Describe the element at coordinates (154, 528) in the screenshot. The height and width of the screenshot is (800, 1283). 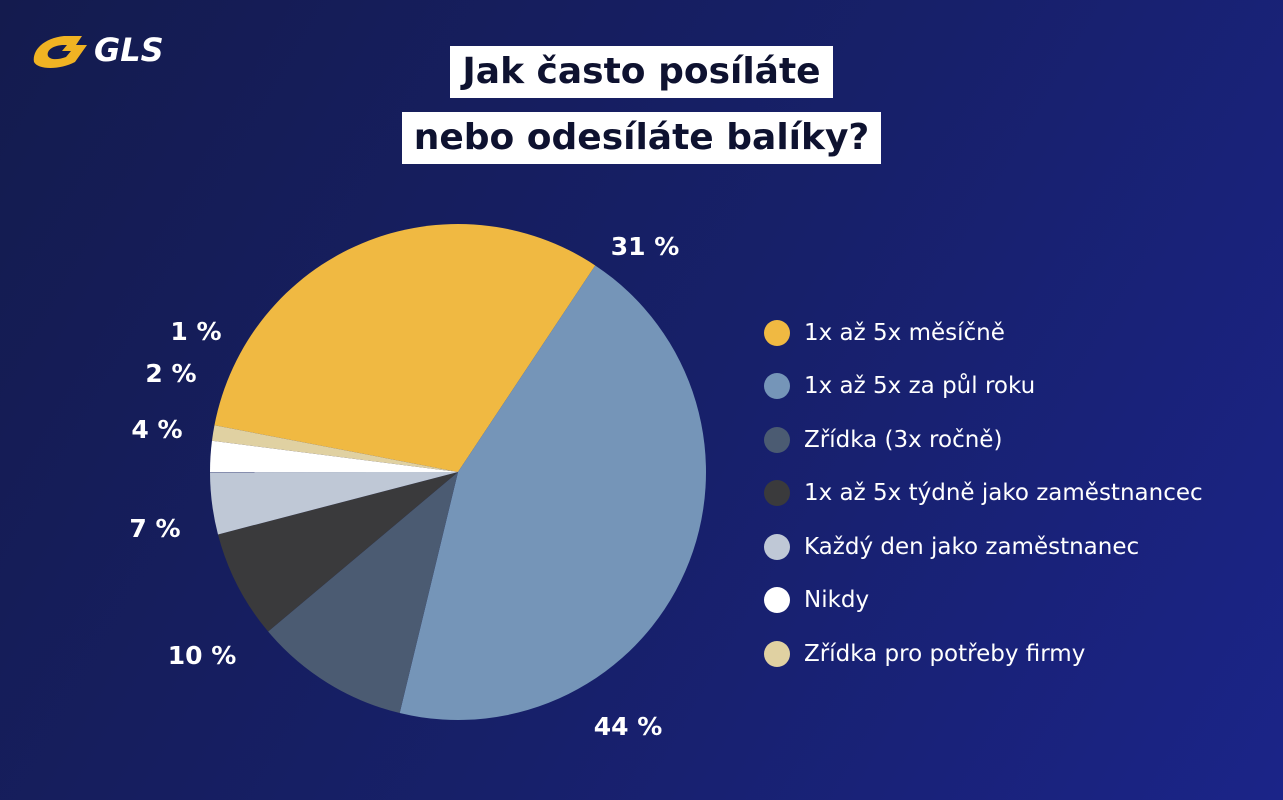
I see `slice-value-label: 7 %` at that location.